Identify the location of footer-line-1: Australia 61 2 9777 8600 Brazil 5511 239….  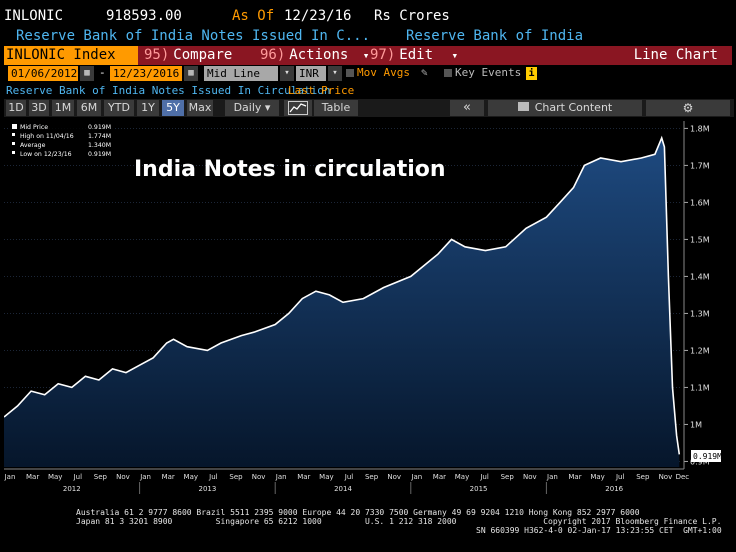
(358, 512).